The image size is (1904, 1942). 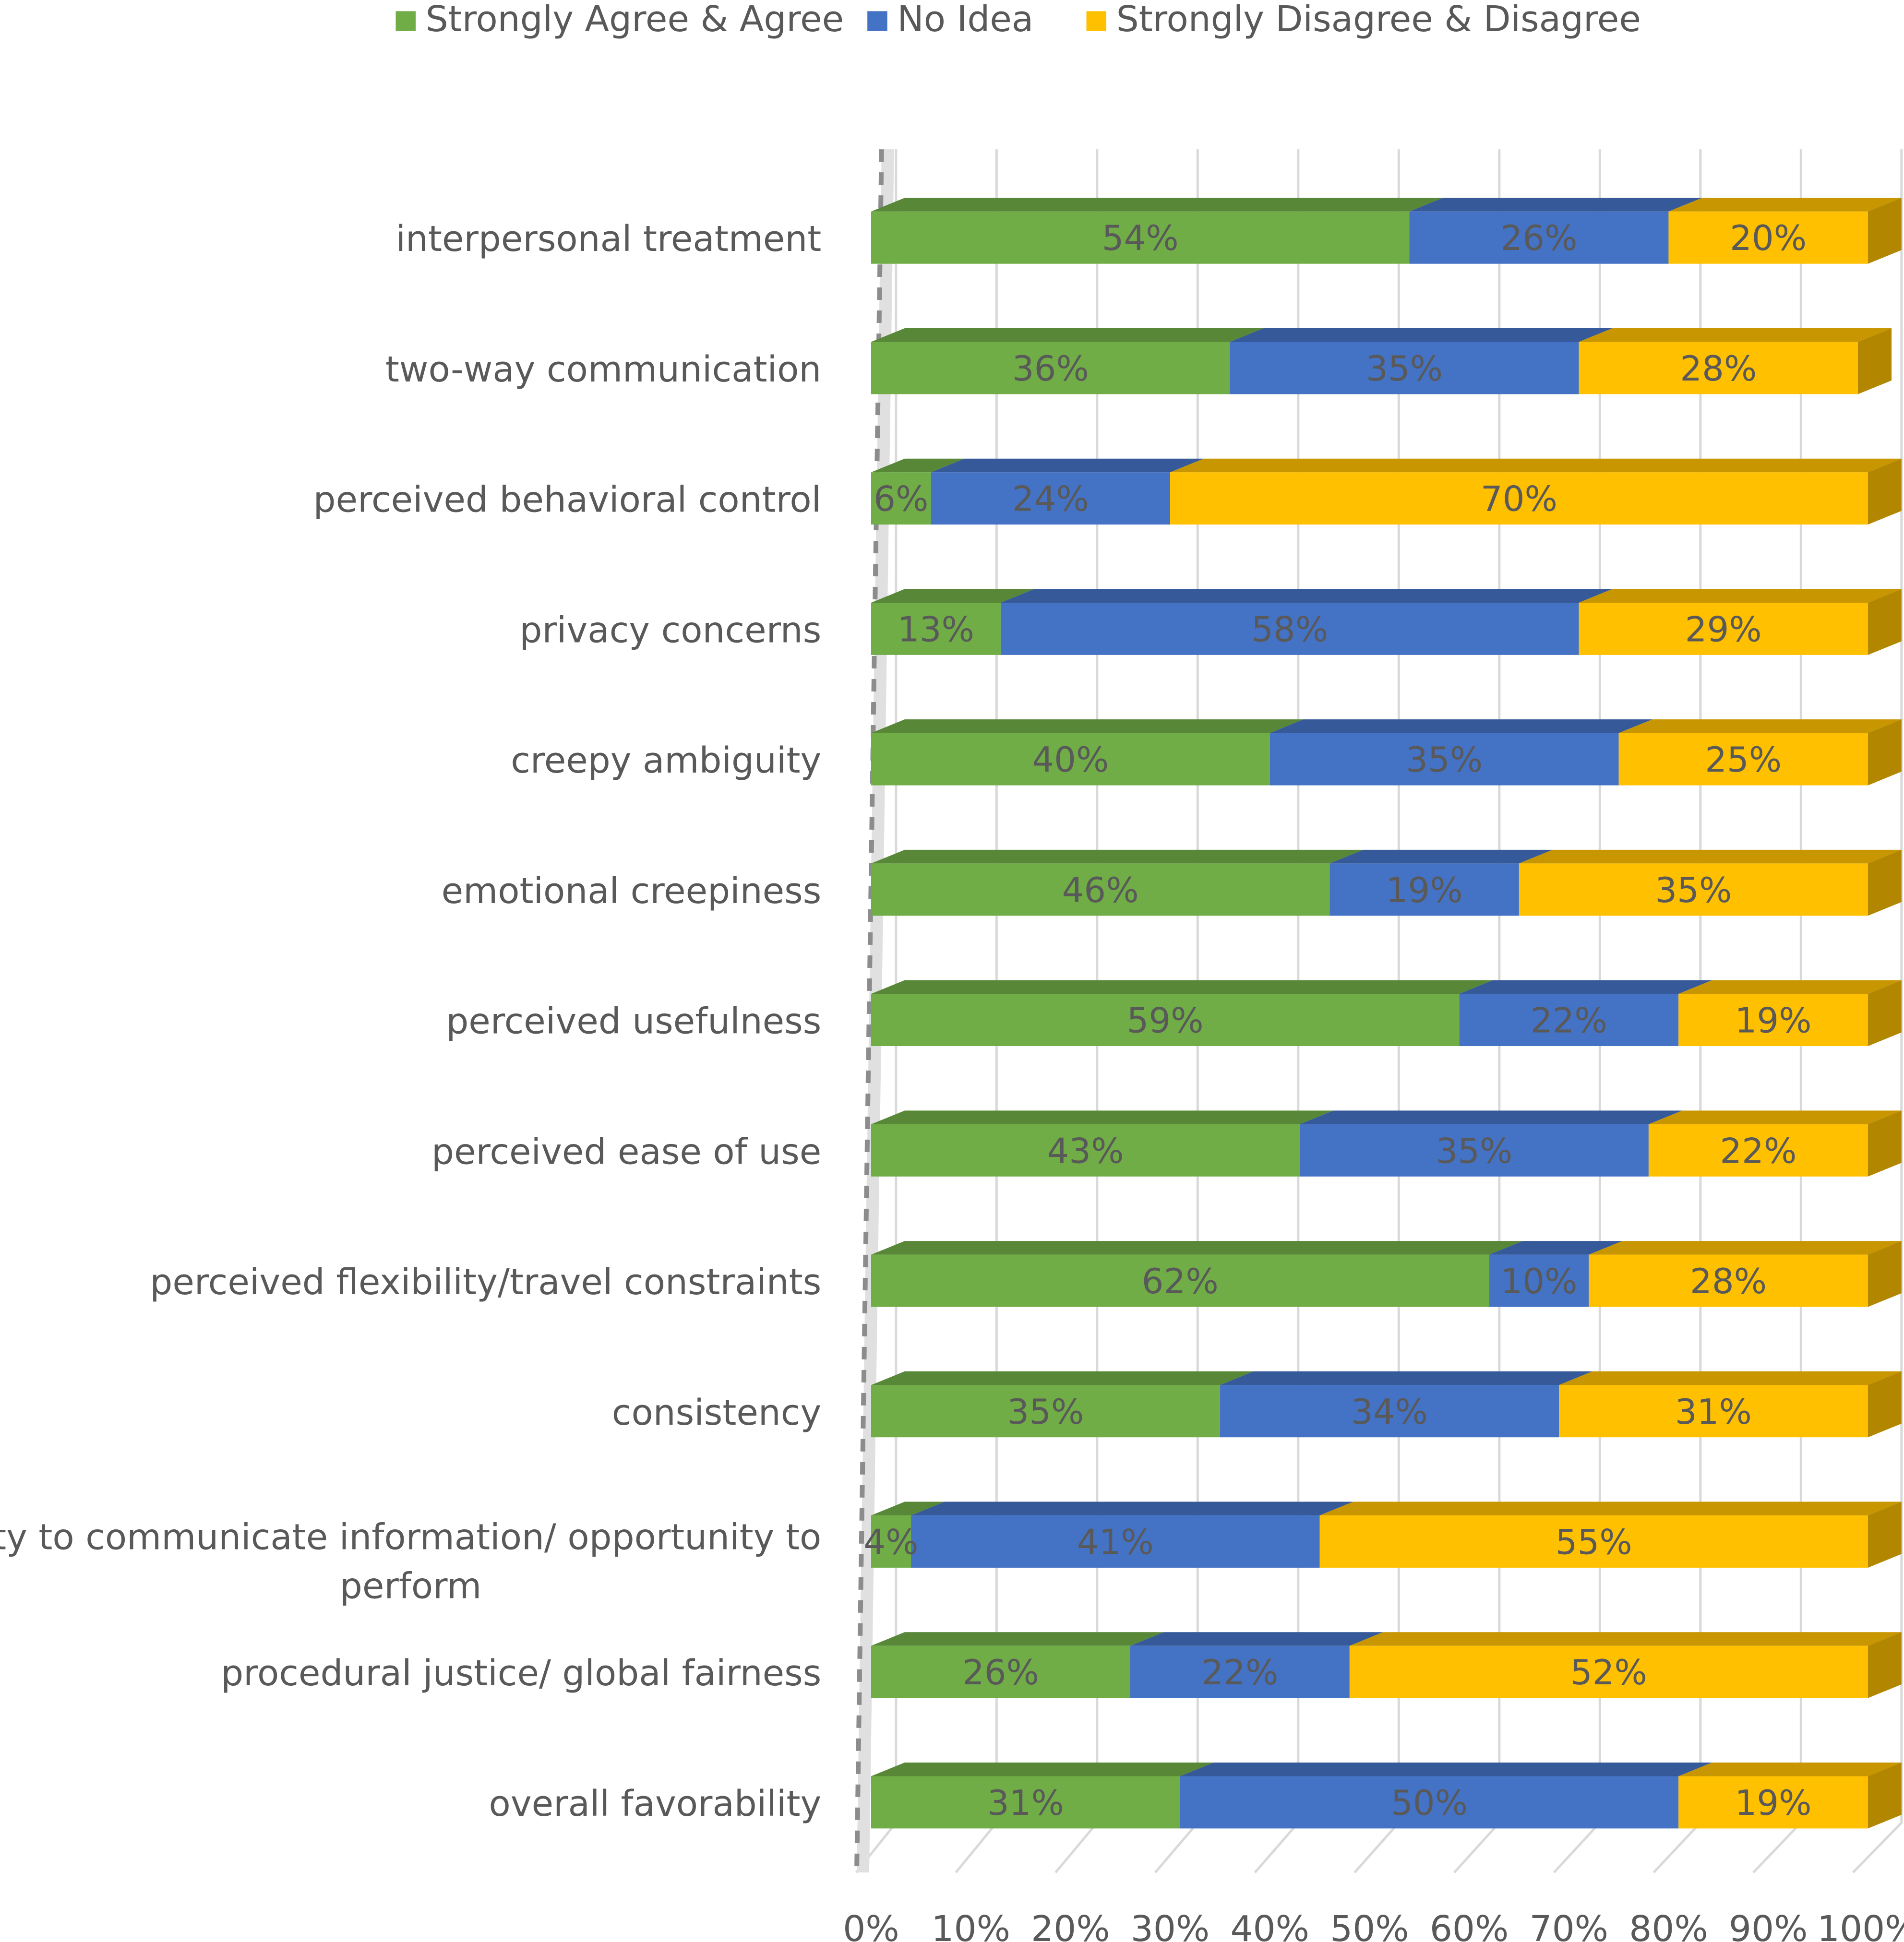 I want to click on data-label: 55%, so click(x=1594, y=1542).